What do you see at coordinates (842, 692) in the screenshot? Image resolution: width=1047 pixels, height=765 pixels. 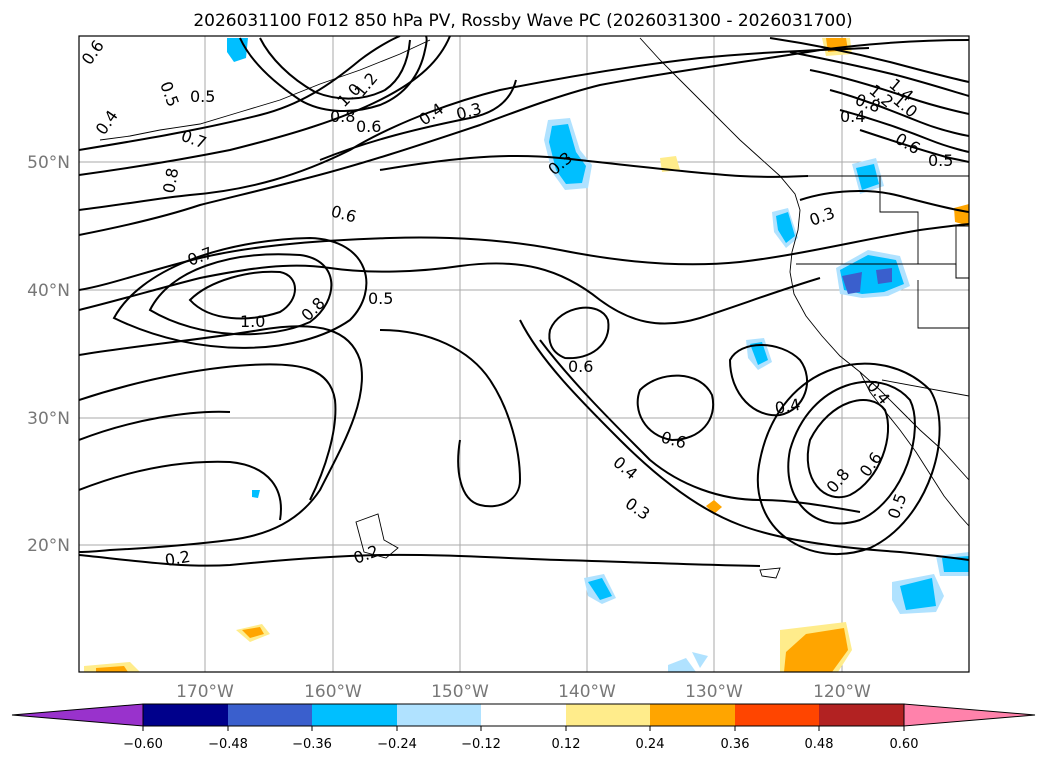 I see `lon-label: 120°W` at bounding box center [842, 692].